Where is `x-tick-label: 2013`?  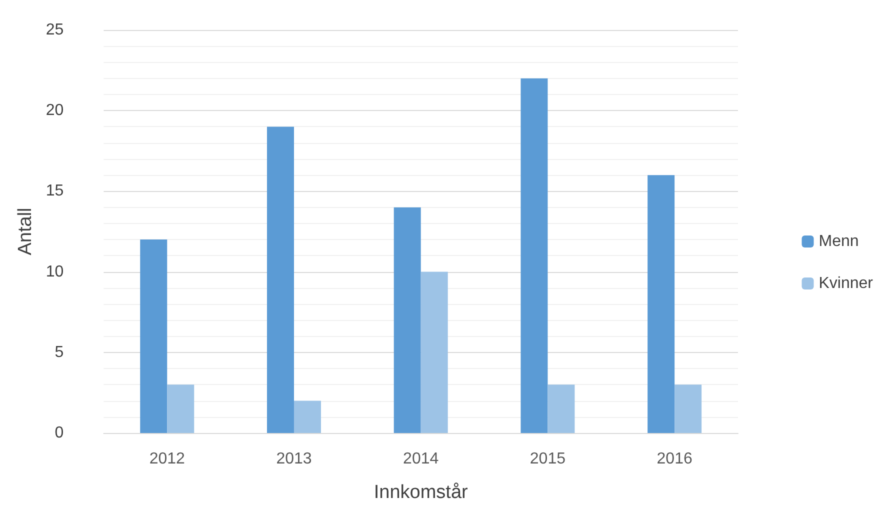
x-tick-label: 2013 is located at coordinates (294, 459).